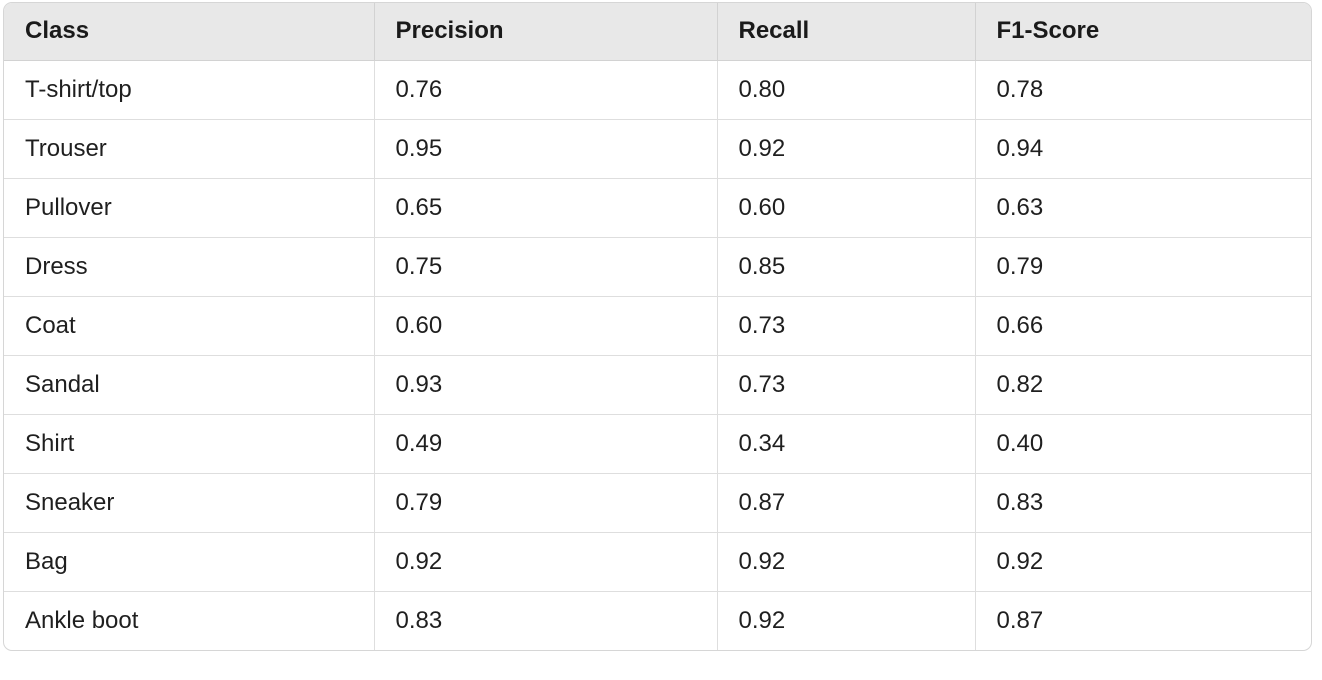 This screenshot has width=1322, height=680. I want to click on cell-class: Pullover, so click(189, 208).